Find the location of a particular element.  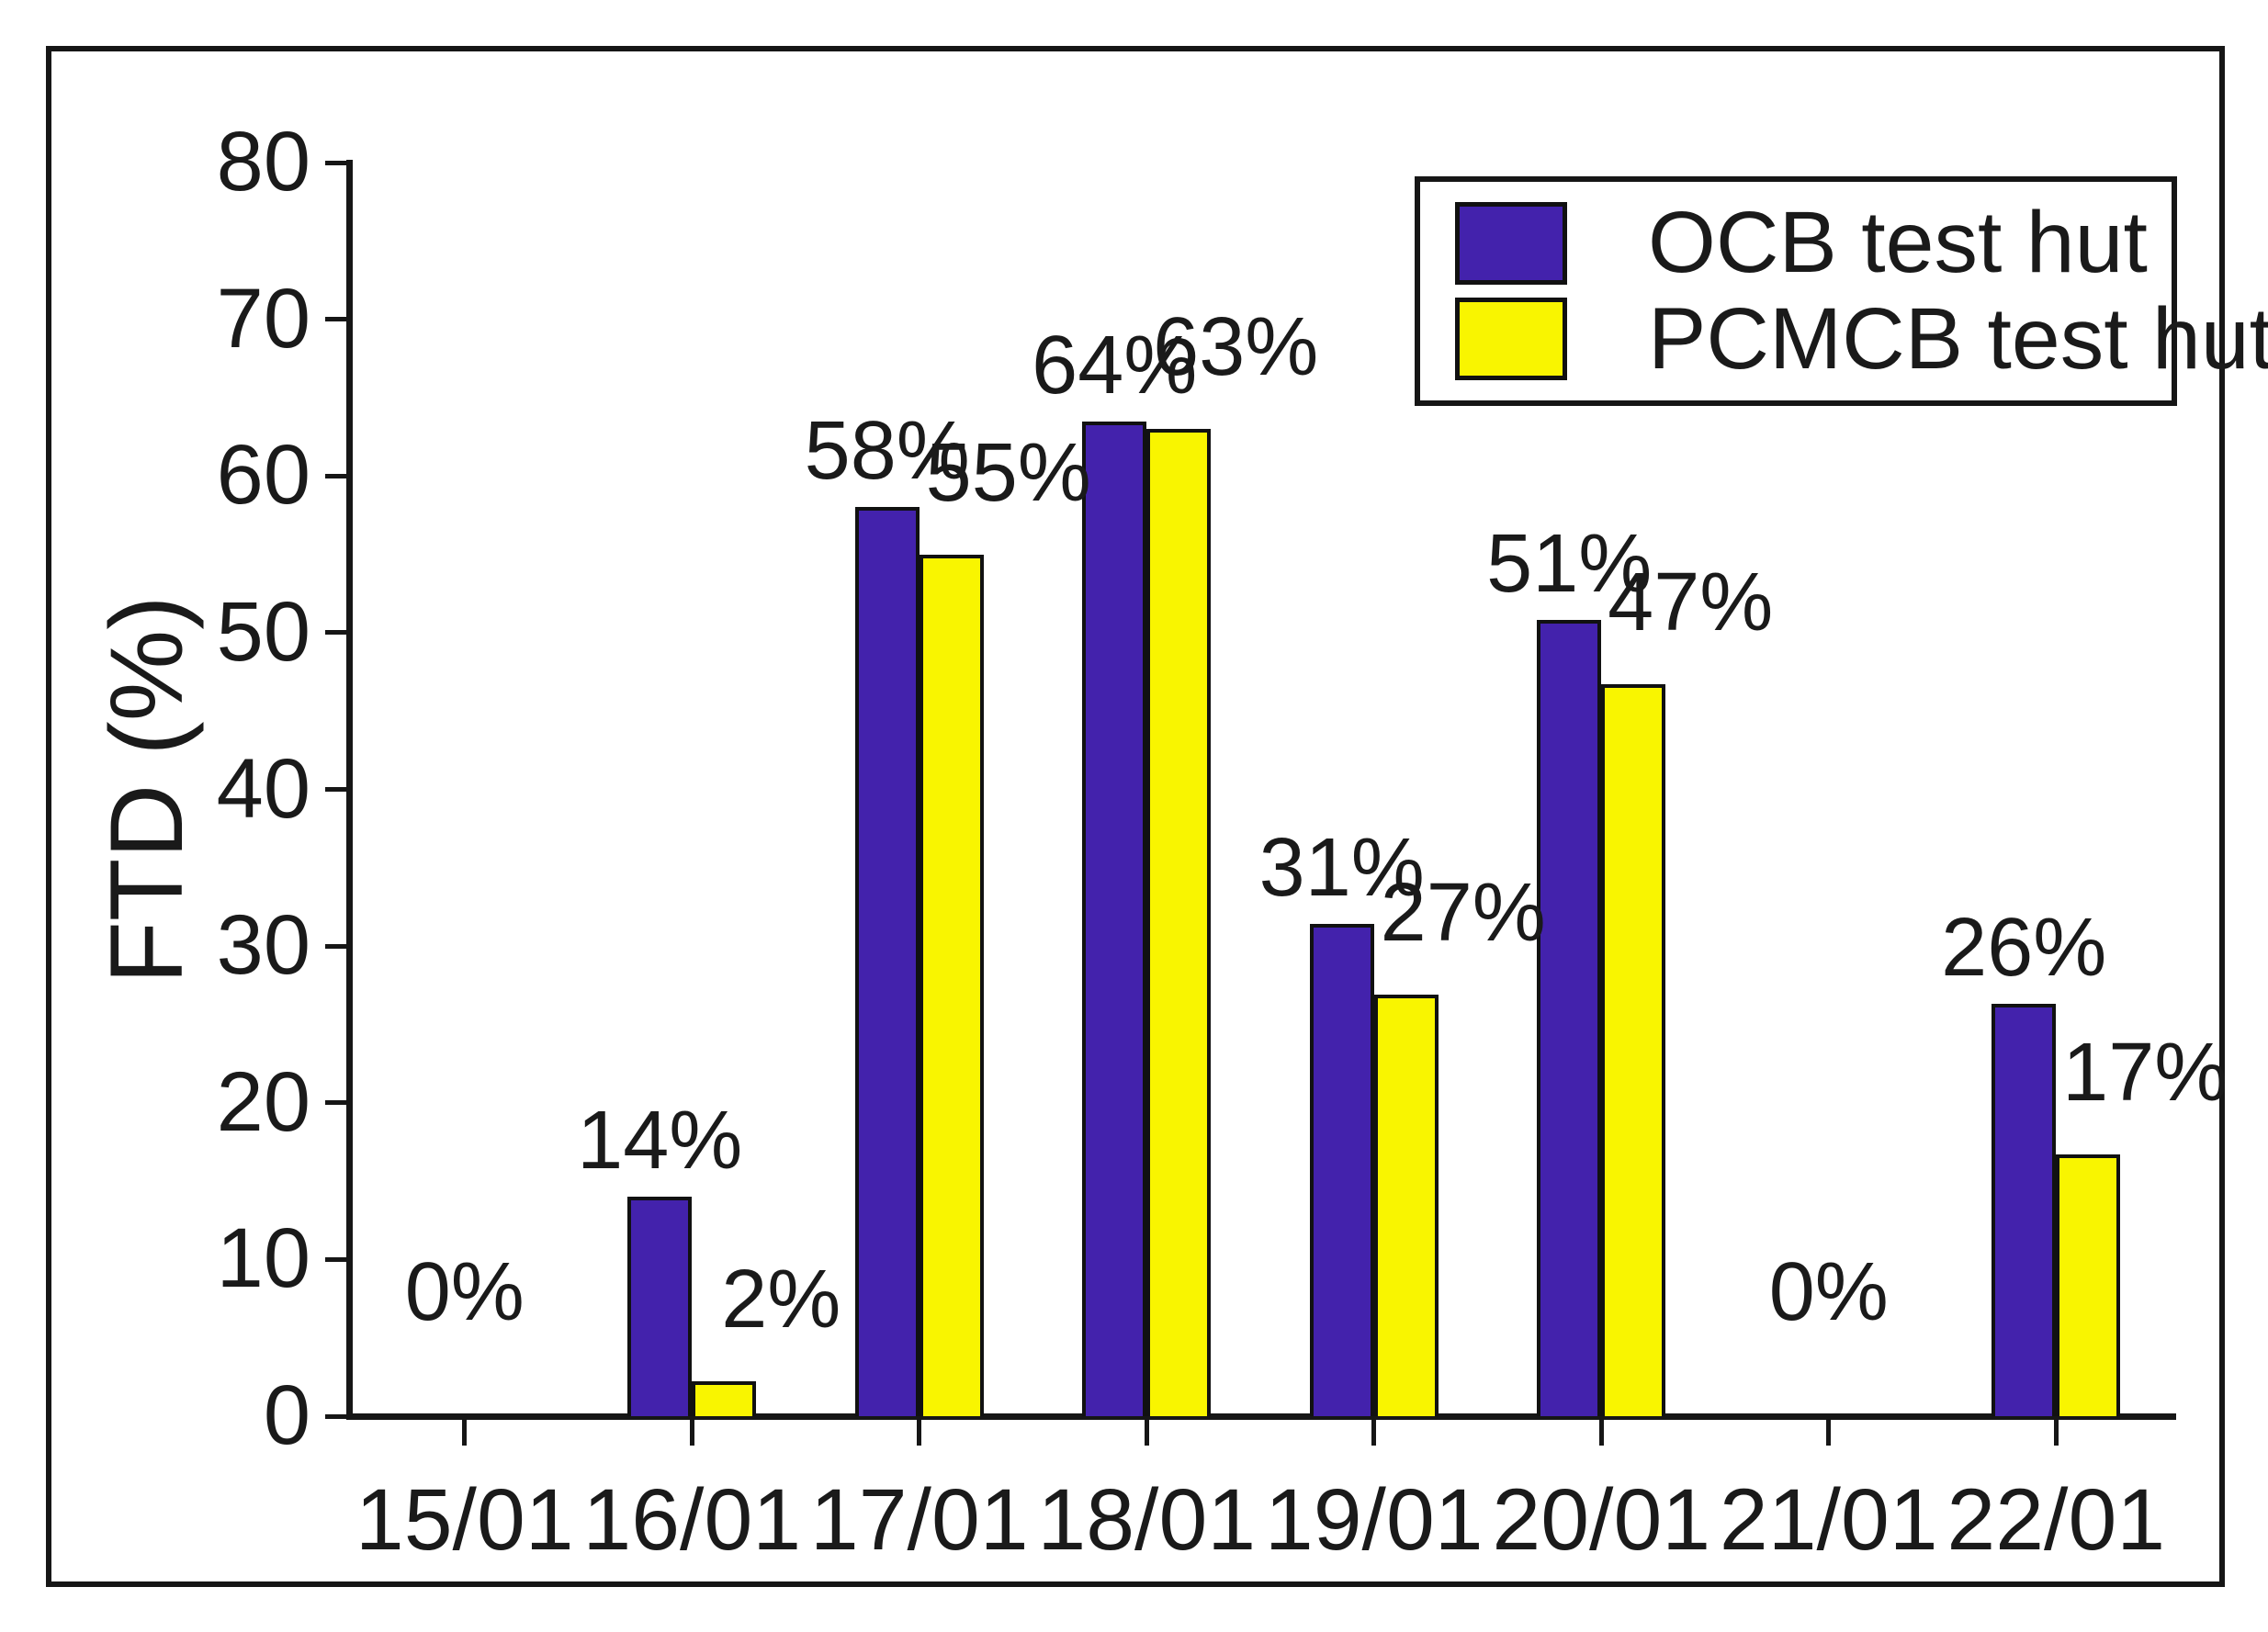

value-label-ocb-22/01: 26% is located at coordinates (2024, 949).